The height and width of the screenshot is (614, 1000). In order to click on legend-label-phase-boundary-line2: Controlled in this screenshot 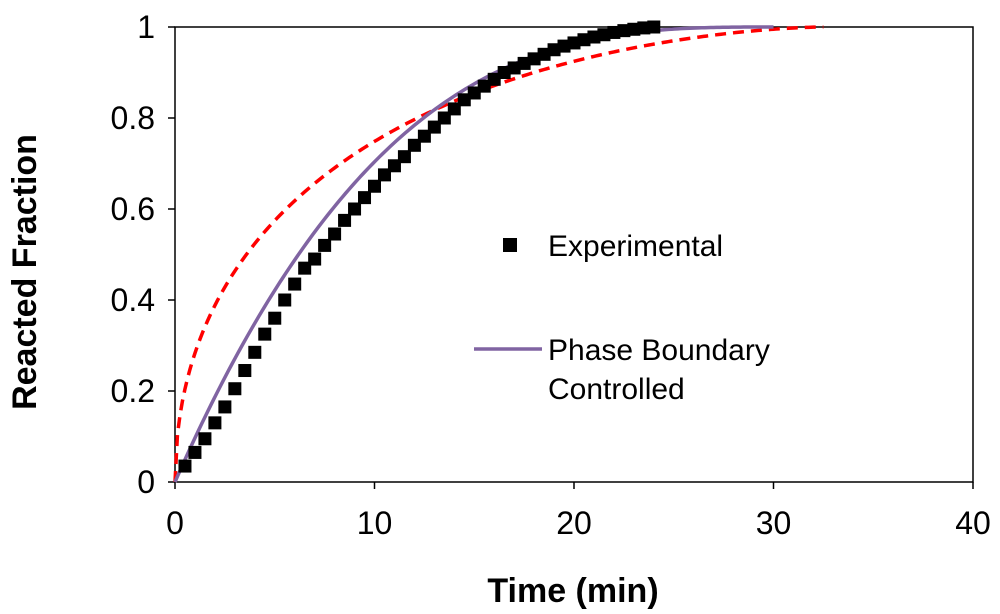, I will do `click(616, 389)`.